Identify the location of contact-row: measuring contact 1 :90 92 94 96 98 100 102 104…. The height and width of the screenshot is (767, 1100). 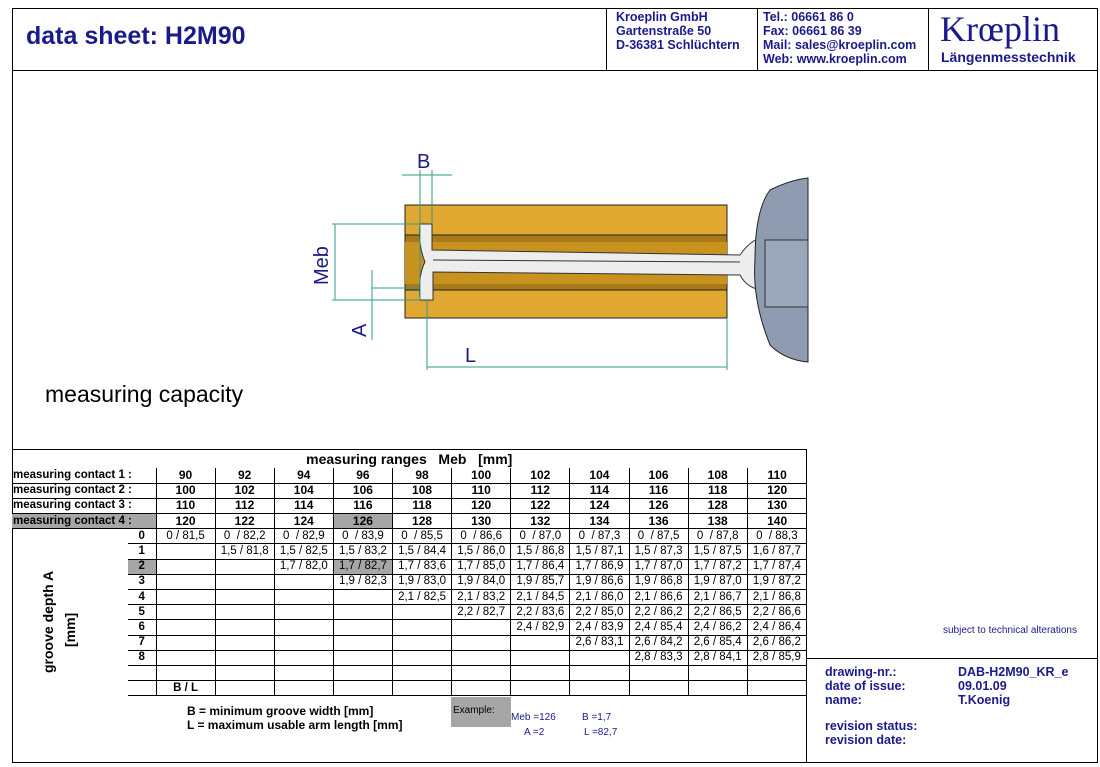
(409, 476).